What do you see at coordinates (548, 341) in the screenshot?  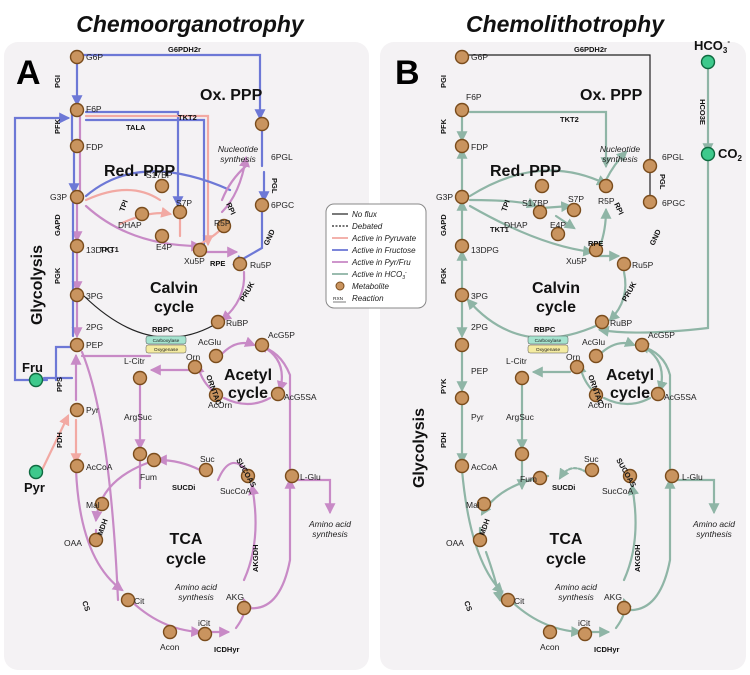 I see `carboxylase-label: Carboxylase` at bounding box center [548, 341].